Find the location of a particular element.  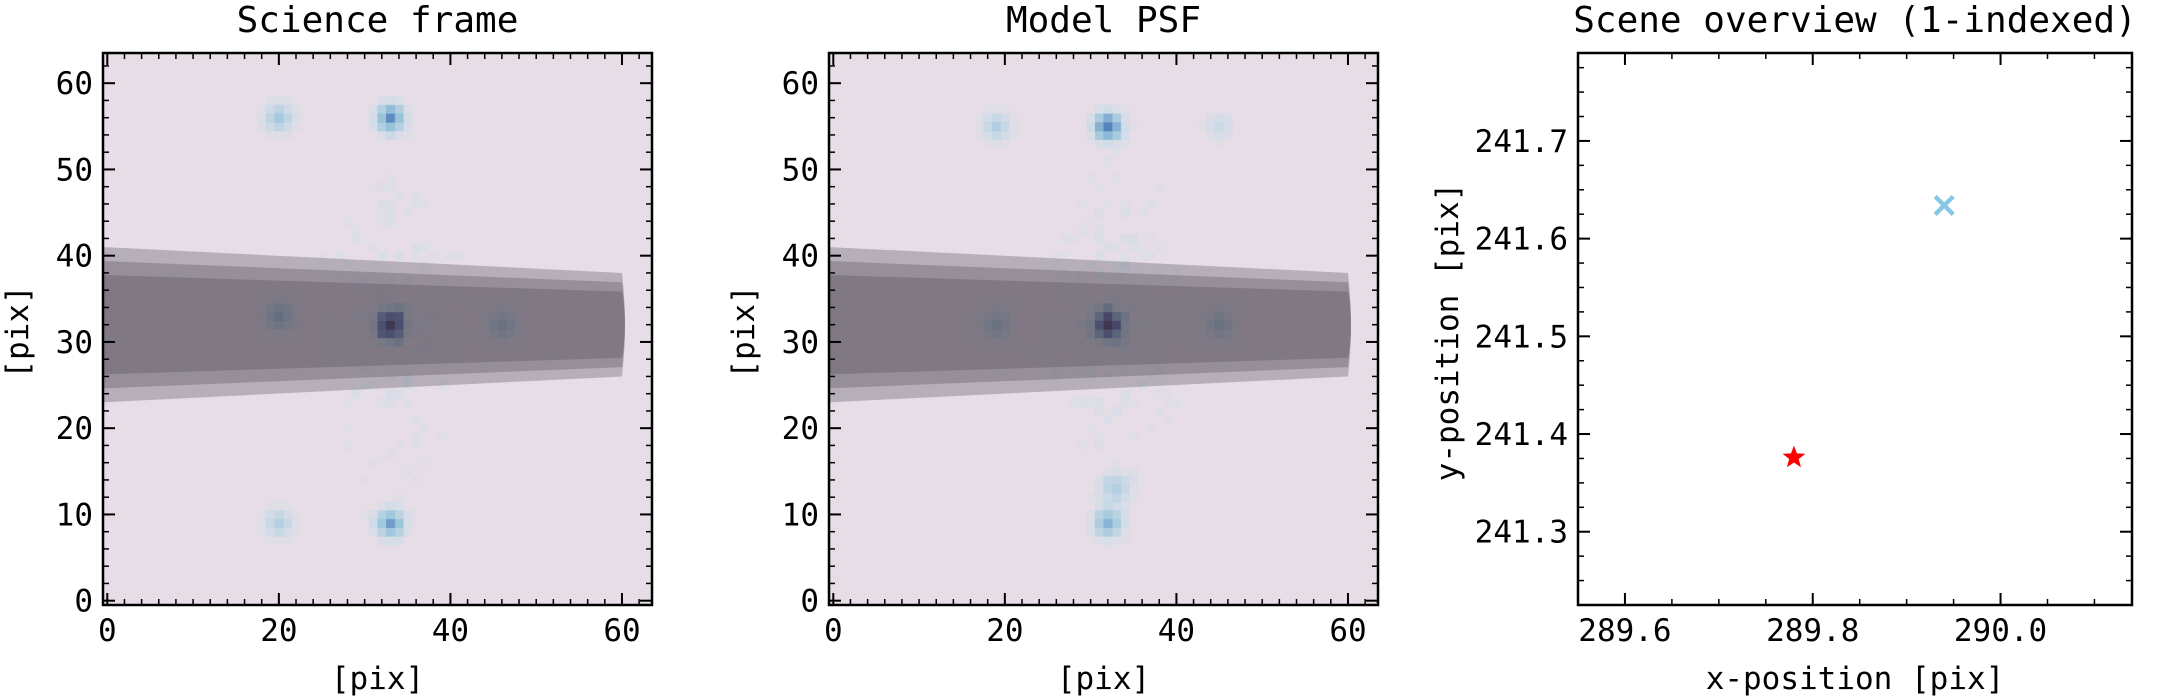

y-axis-label: [pix] is located at coordinates (744, 331).